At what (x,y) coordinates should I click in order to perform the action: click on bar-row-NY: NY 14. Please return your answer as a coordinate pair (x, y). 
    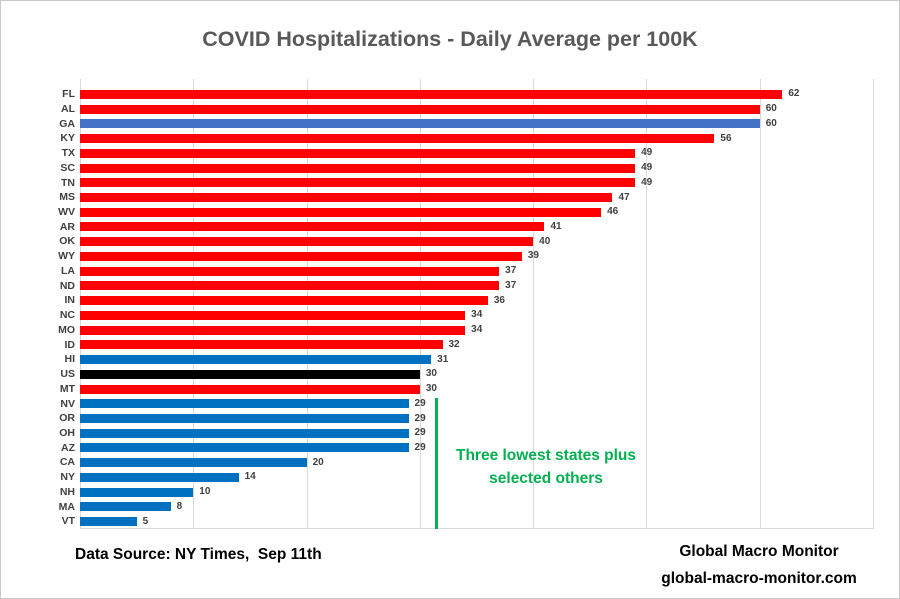
    Looking at the image, I should click on (466, 477).